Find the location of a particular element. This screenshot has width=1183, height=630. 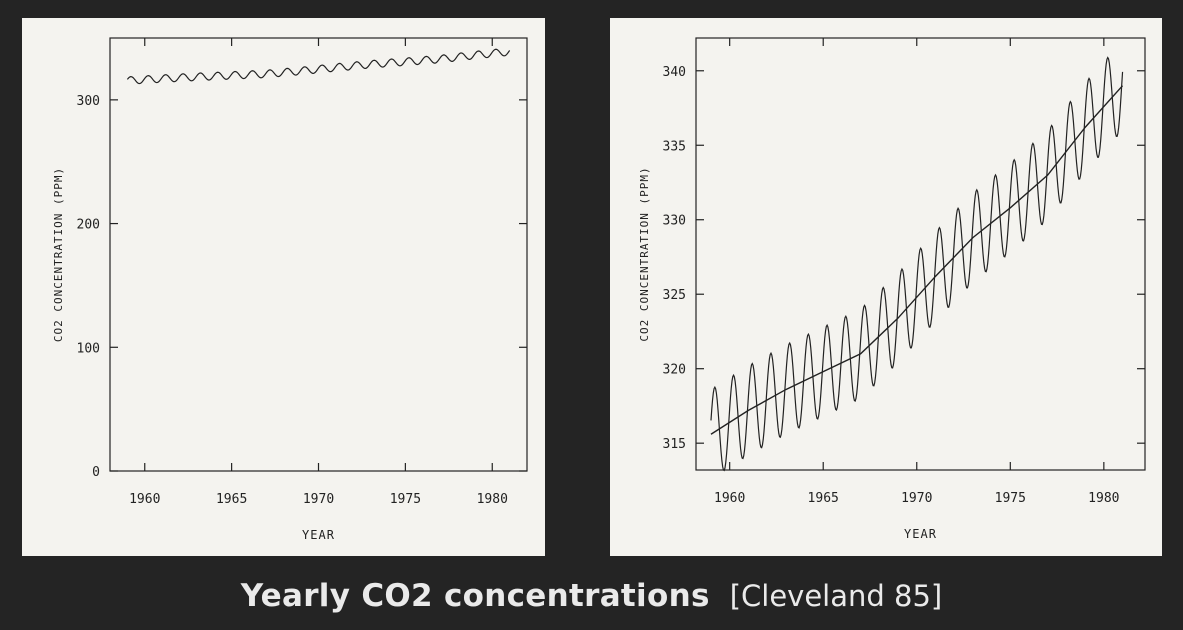

y-tick-label: 100 is located at coordinates (88, 348).